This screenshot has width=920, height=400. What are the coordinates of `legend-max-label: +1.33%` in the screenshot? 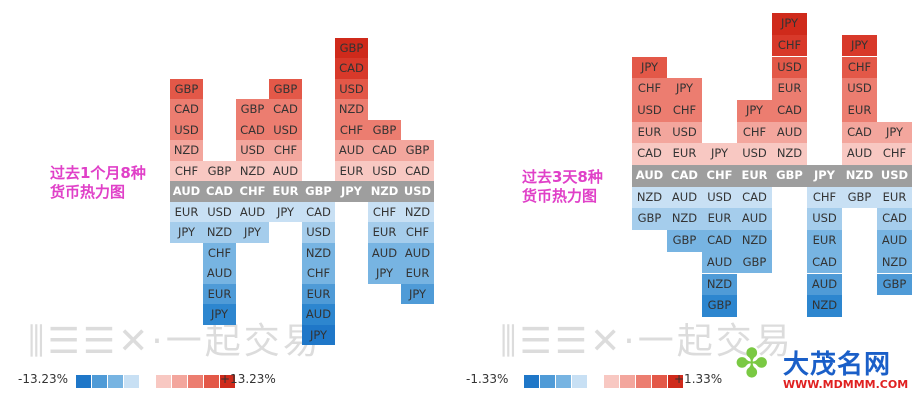 It's located at (698, 379).